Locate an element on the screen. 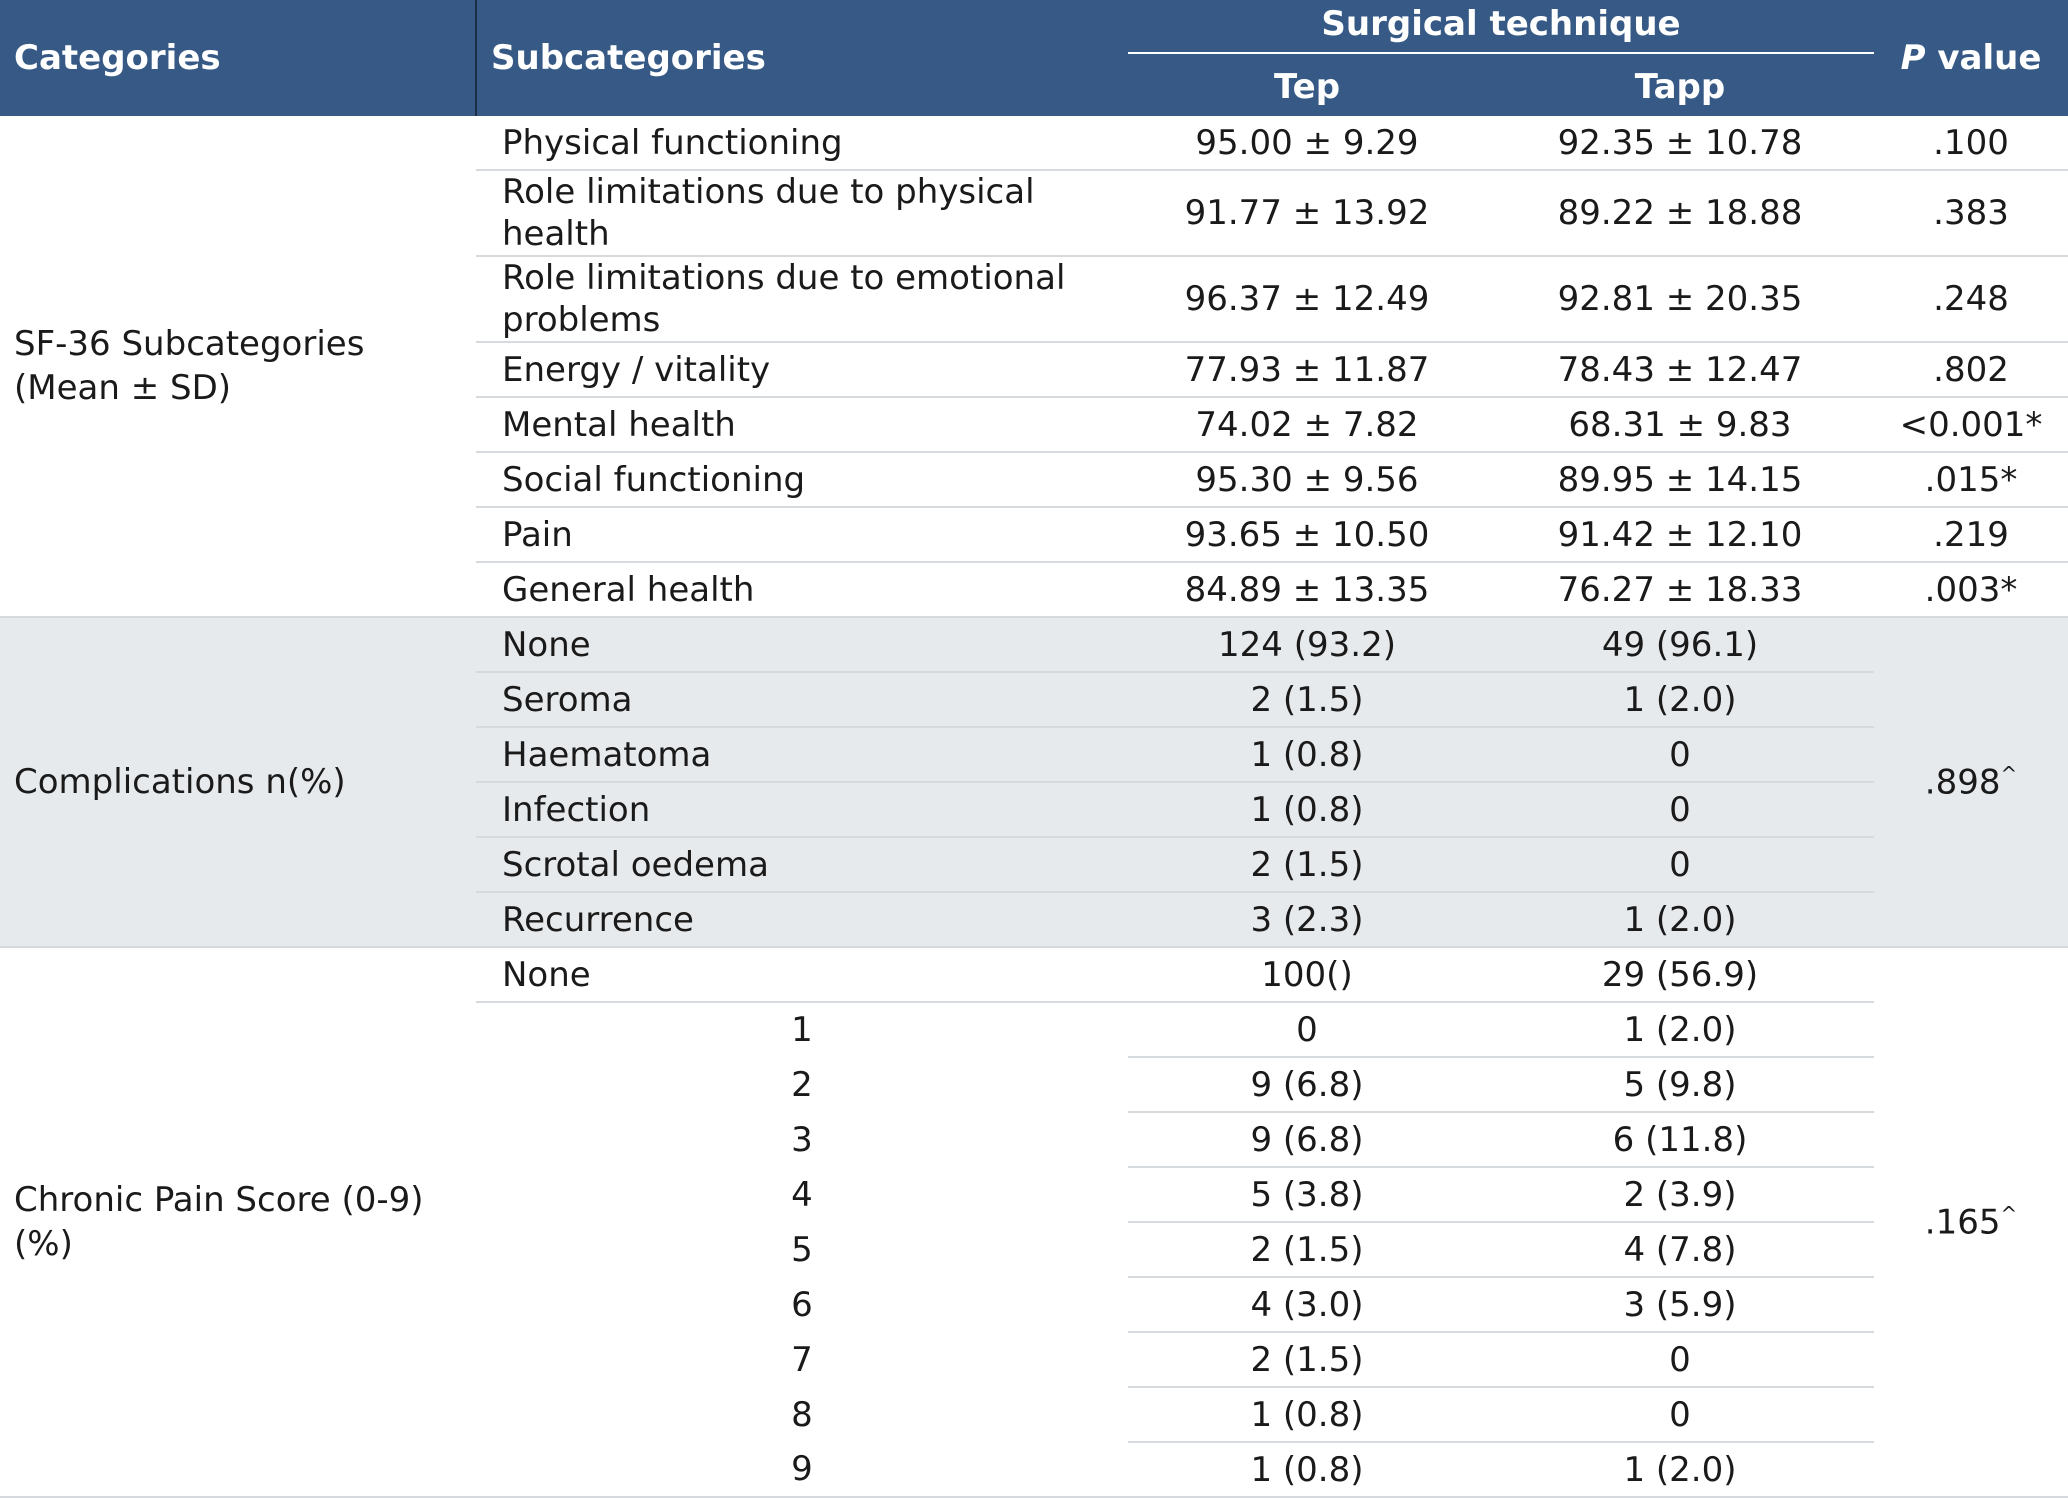 This screenshot has width=2068, height=1498. tep-value: 100() is located at coordinates (1307, 975).